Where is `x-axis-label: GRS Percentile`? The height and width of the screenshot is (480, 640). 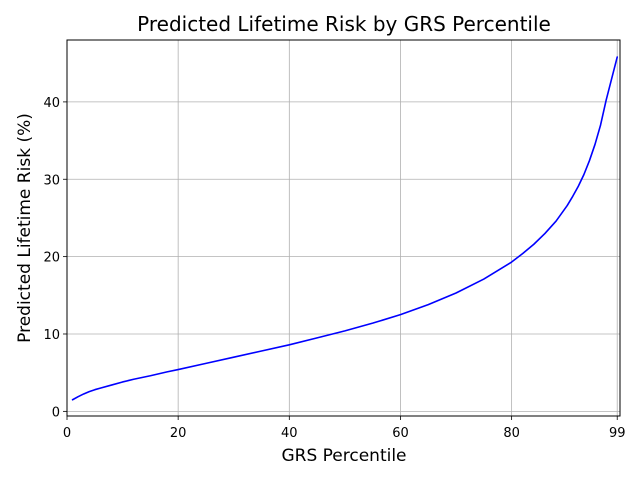 x-axis-label: GRS Percentile is located at coordinates (343, 456).